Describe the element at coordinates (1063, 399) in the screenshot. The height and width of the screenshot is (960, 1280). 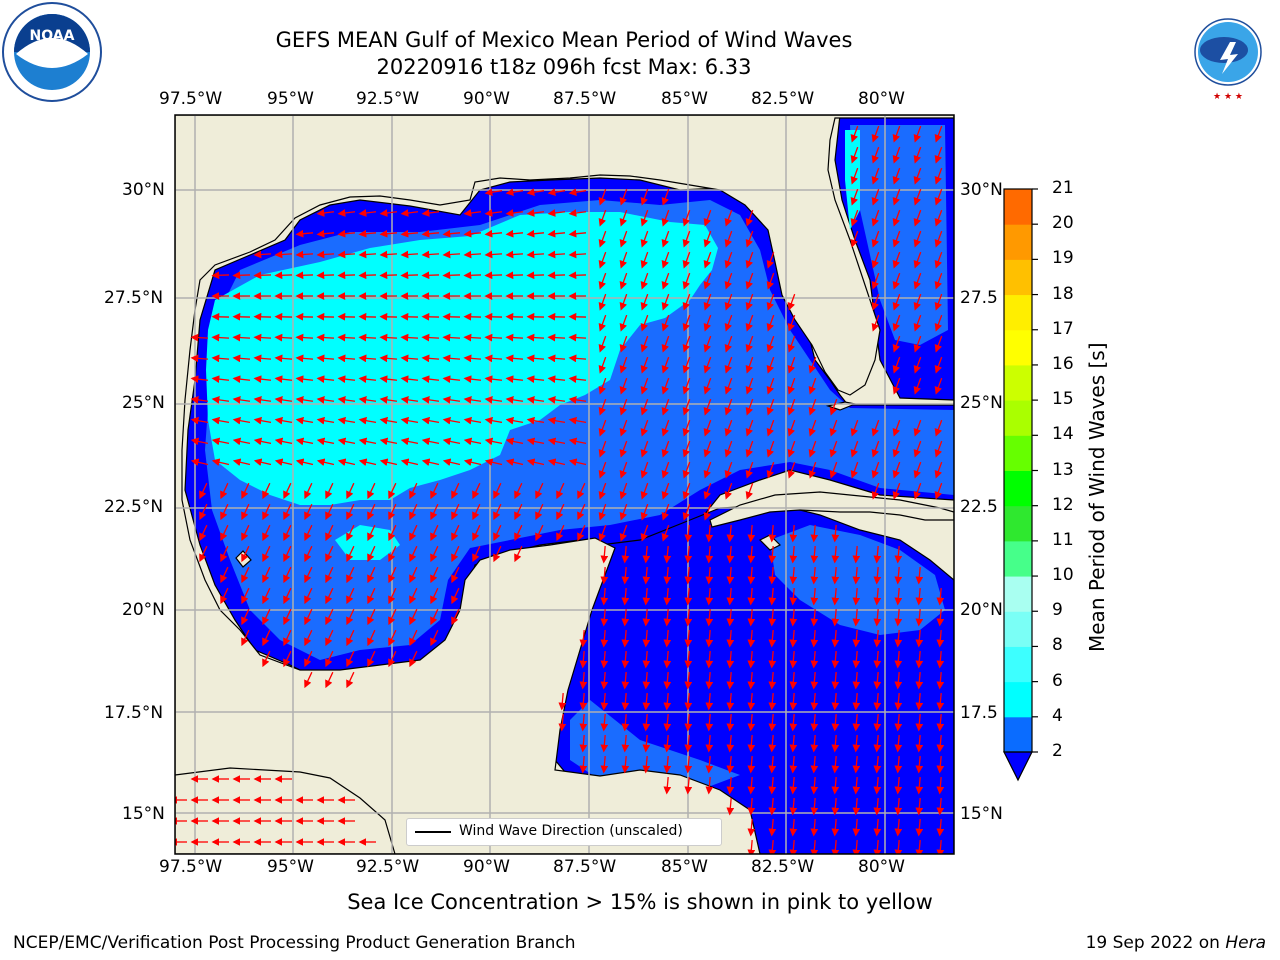
I see `colorbar-tick-label: 15` at that location.